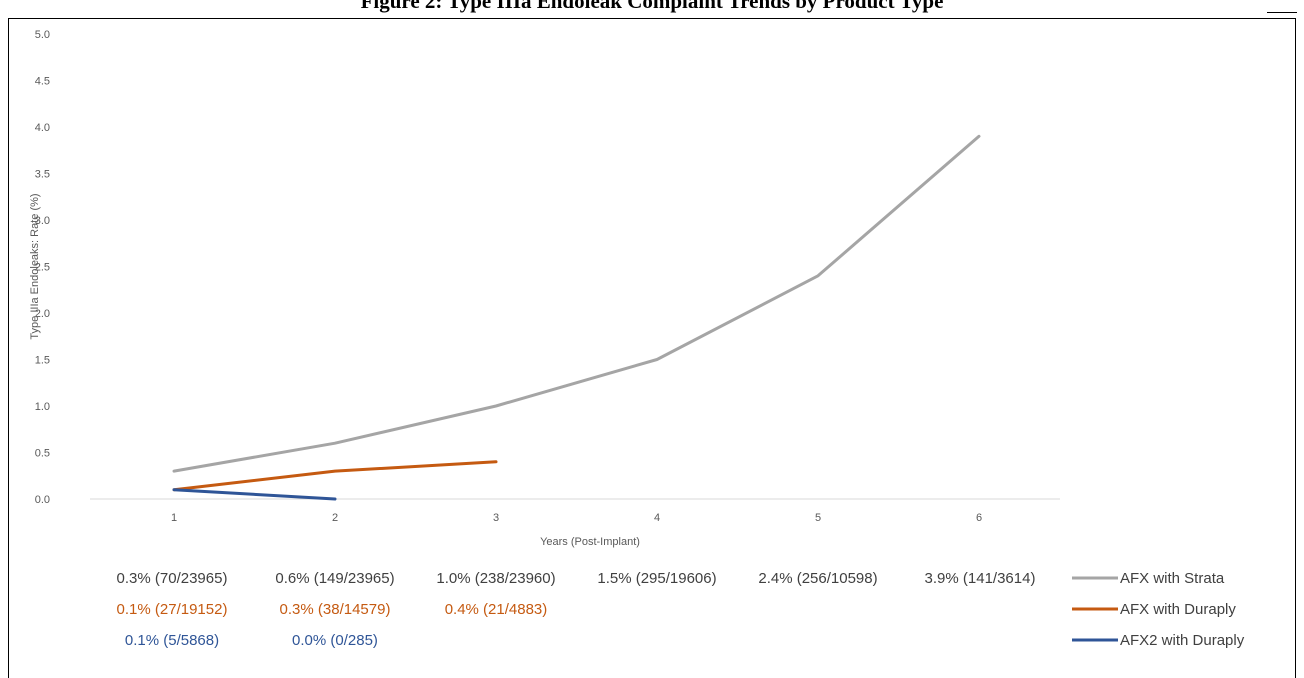 This screenshot has width=1304, height=678. Describe the element at coordinates (979, 518) in the screenshot. I see `x-tick-label: 6` at that location.